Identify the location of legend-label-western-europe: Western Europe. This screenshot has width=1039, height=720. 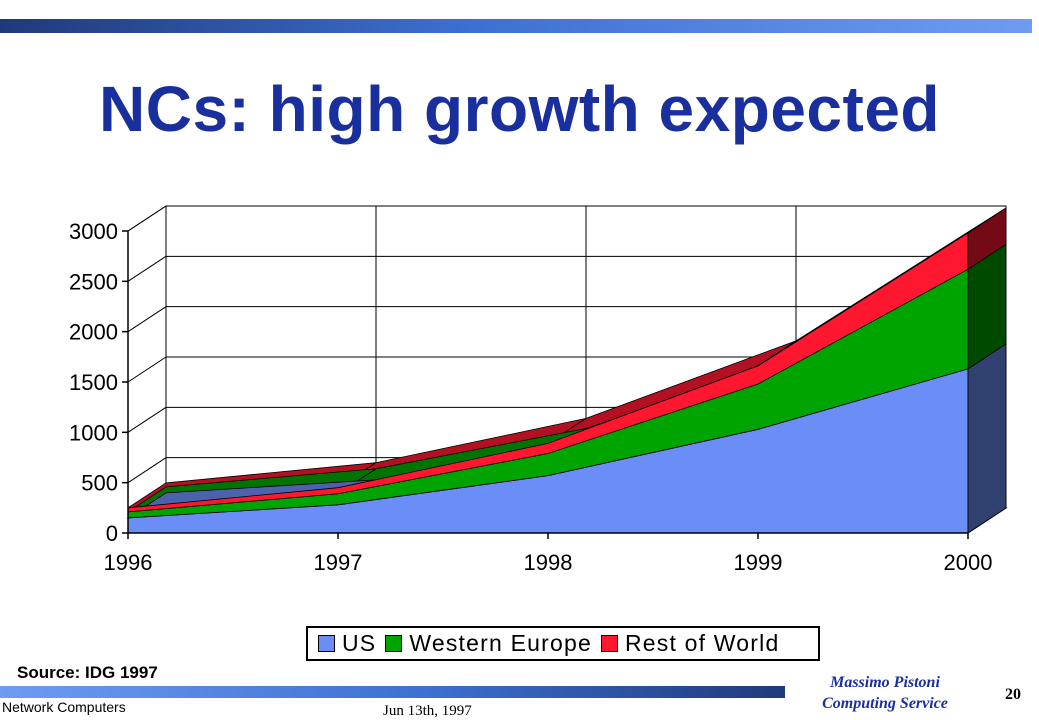
(500, 643).